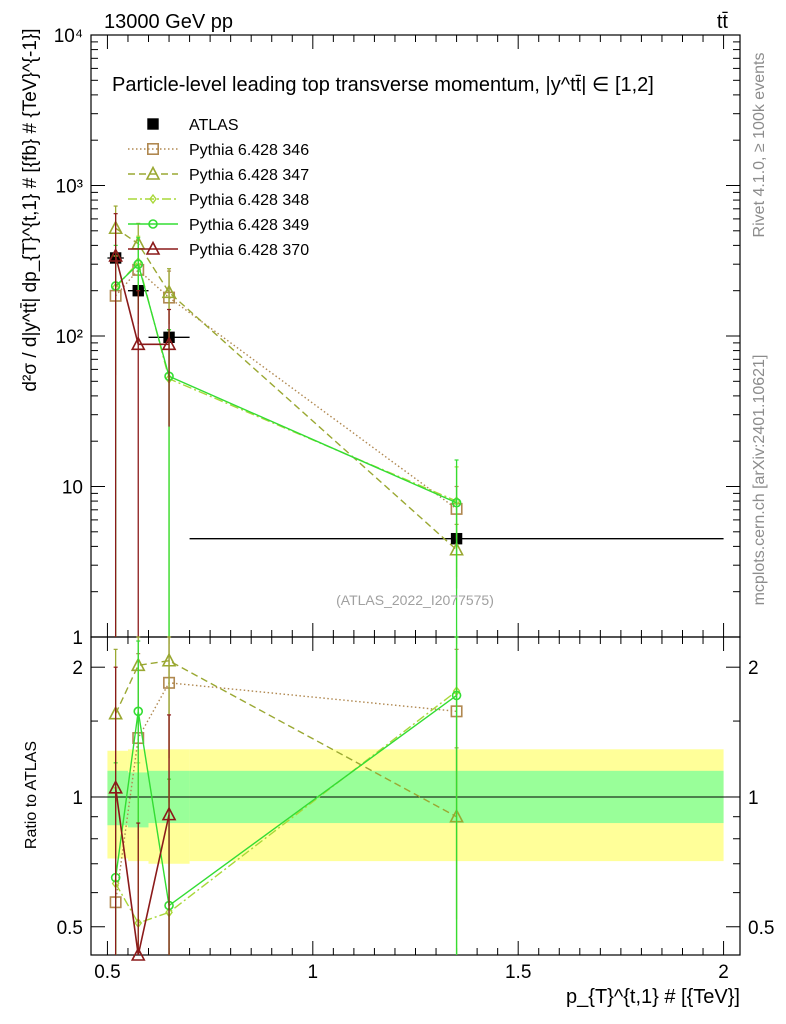 The image size is (786, 1024). Describe the element at coordinates (107, 972) in the screenshot. I see `x-tick-label: 0.5` at that location.